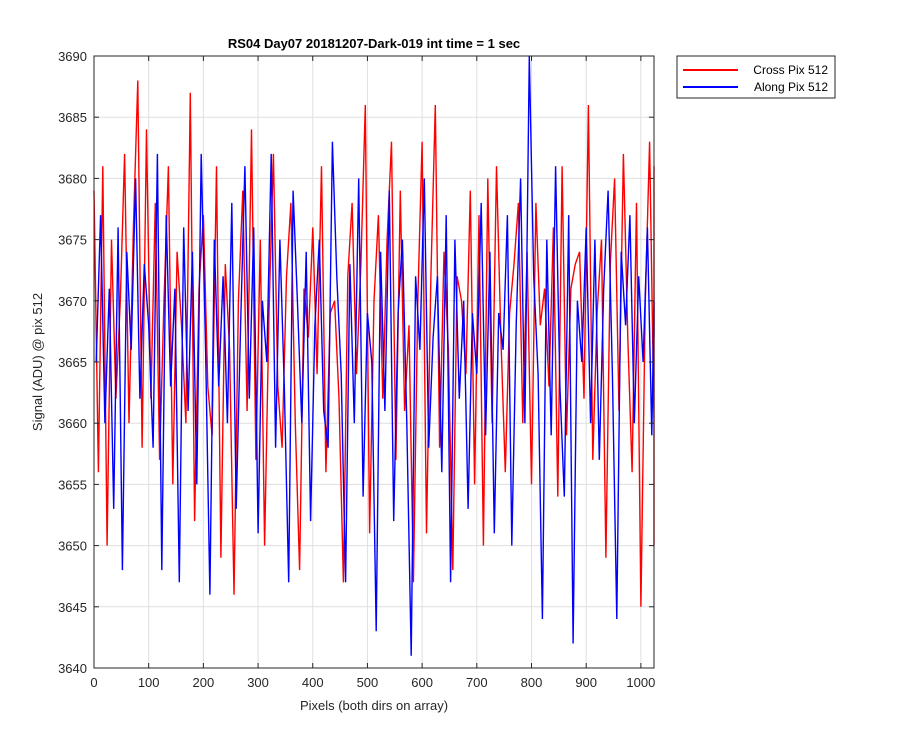 The height and width of the screenshot is (750, 900). Describe the element at coordinates (72, 56) in the screenshot. I see `y-tick-label: 3690` at that location.